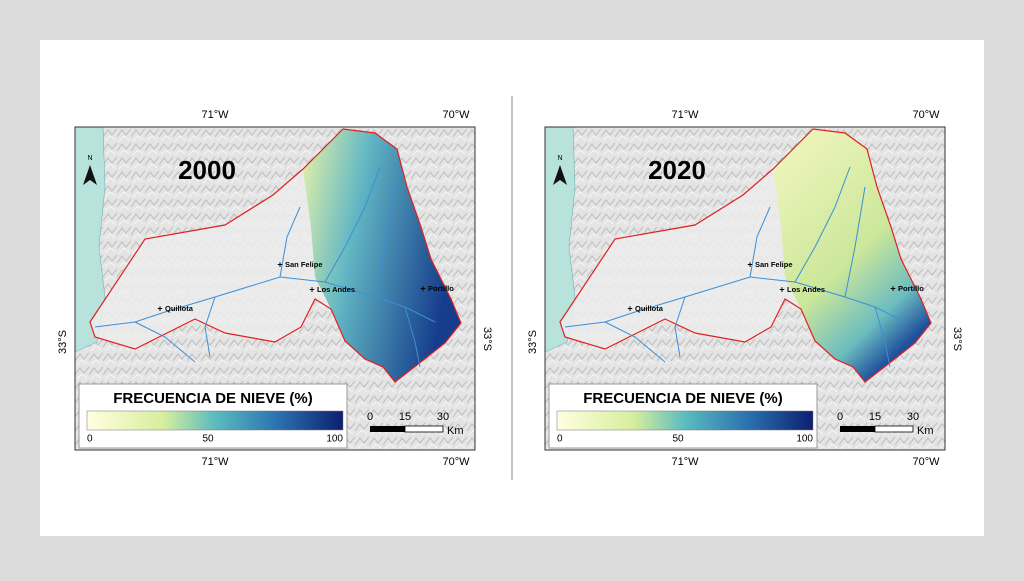 The width and height of the screenshot is (1024, 581). What do you see at coordinates (677, 170) in the screenshot?
I see `map-year: 2020` at bounding box center [677, 170].